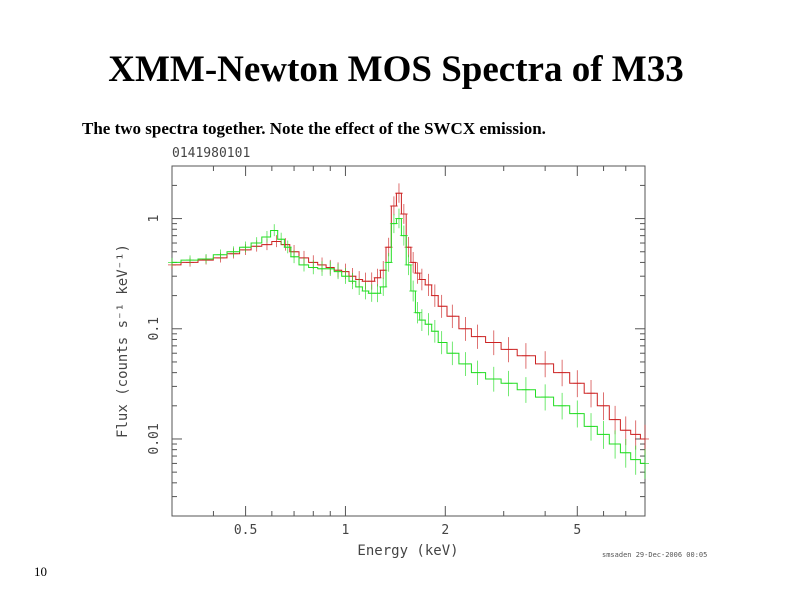  I want to click on x-tick-label-1: 1, so click(346, 530).